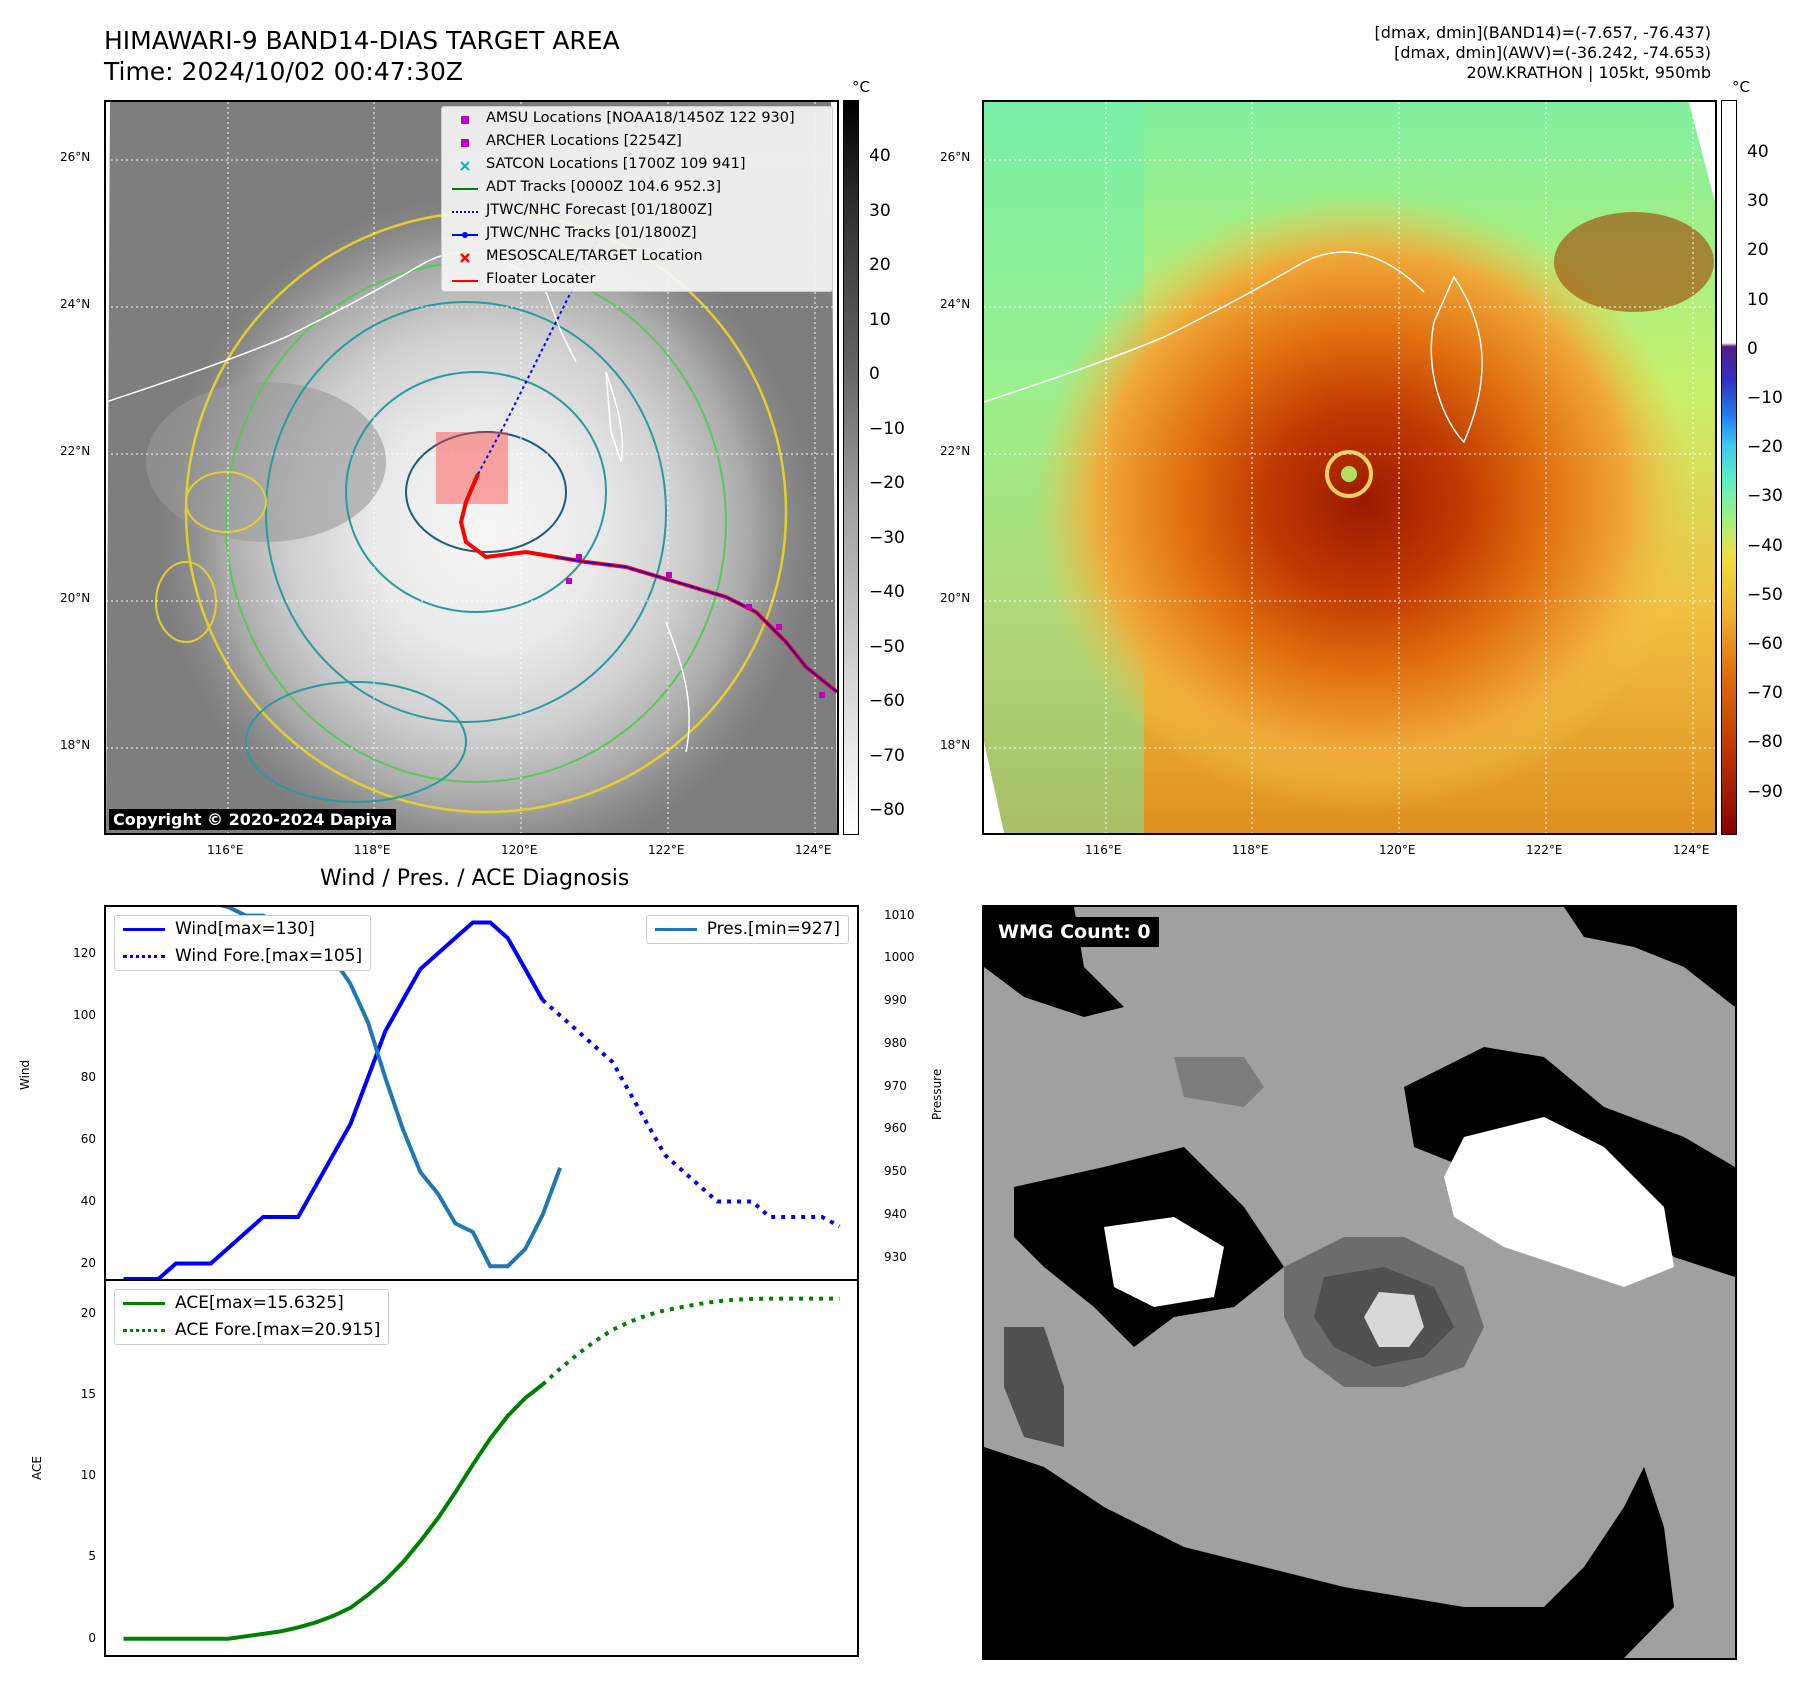 This screenshot has height=1690, width=1797. I want to click on x-marker-icon, so click(465, 256).